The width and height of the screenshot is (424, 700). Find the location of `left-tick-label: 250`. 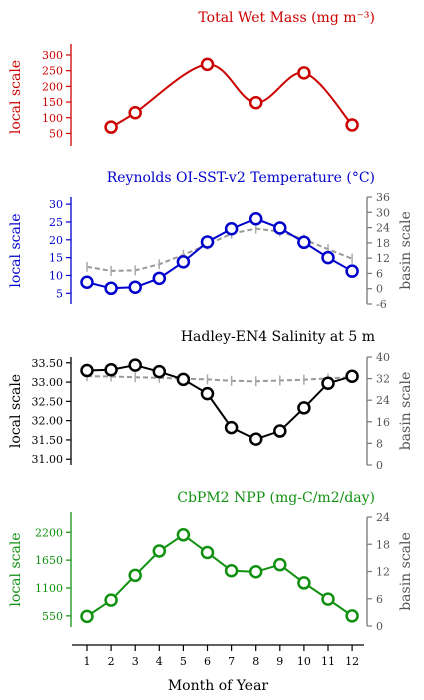

left-tick-label: 250 is located at coordinates (52, 71).